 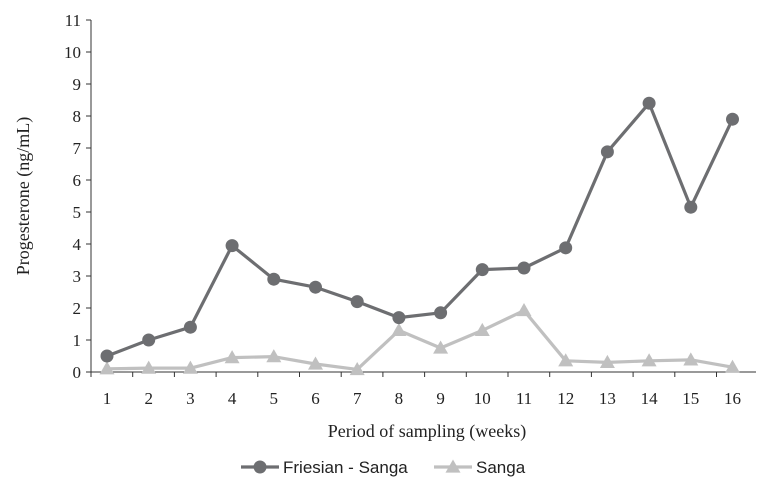 I want to click on x-axis-ticks: 1 2 3 4 5 6 7 8 9 10 11 12 13 14 15 16, so click(x=415, y=390).